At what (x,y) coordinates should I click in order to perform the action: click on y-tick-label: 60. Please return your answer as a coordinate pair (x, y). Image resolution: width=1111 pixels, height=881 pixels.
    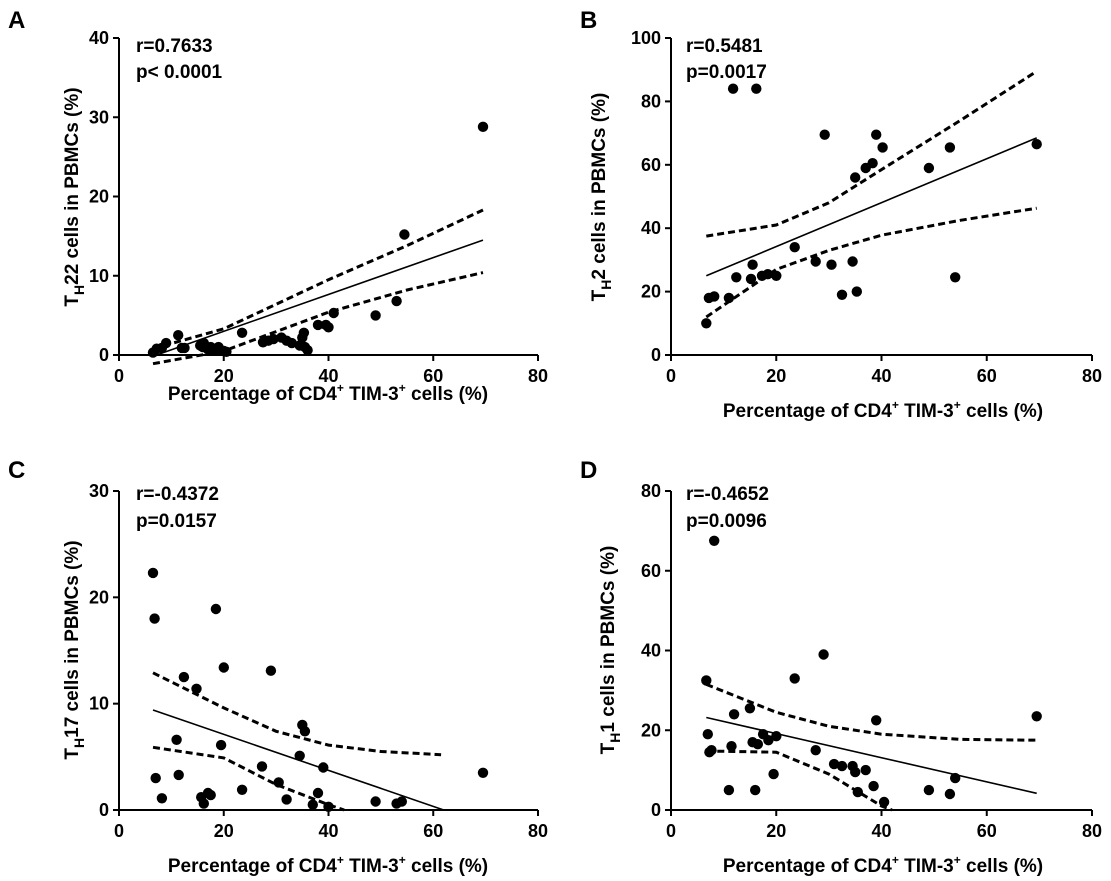
    Looking at the image, I should click on (651, 571).